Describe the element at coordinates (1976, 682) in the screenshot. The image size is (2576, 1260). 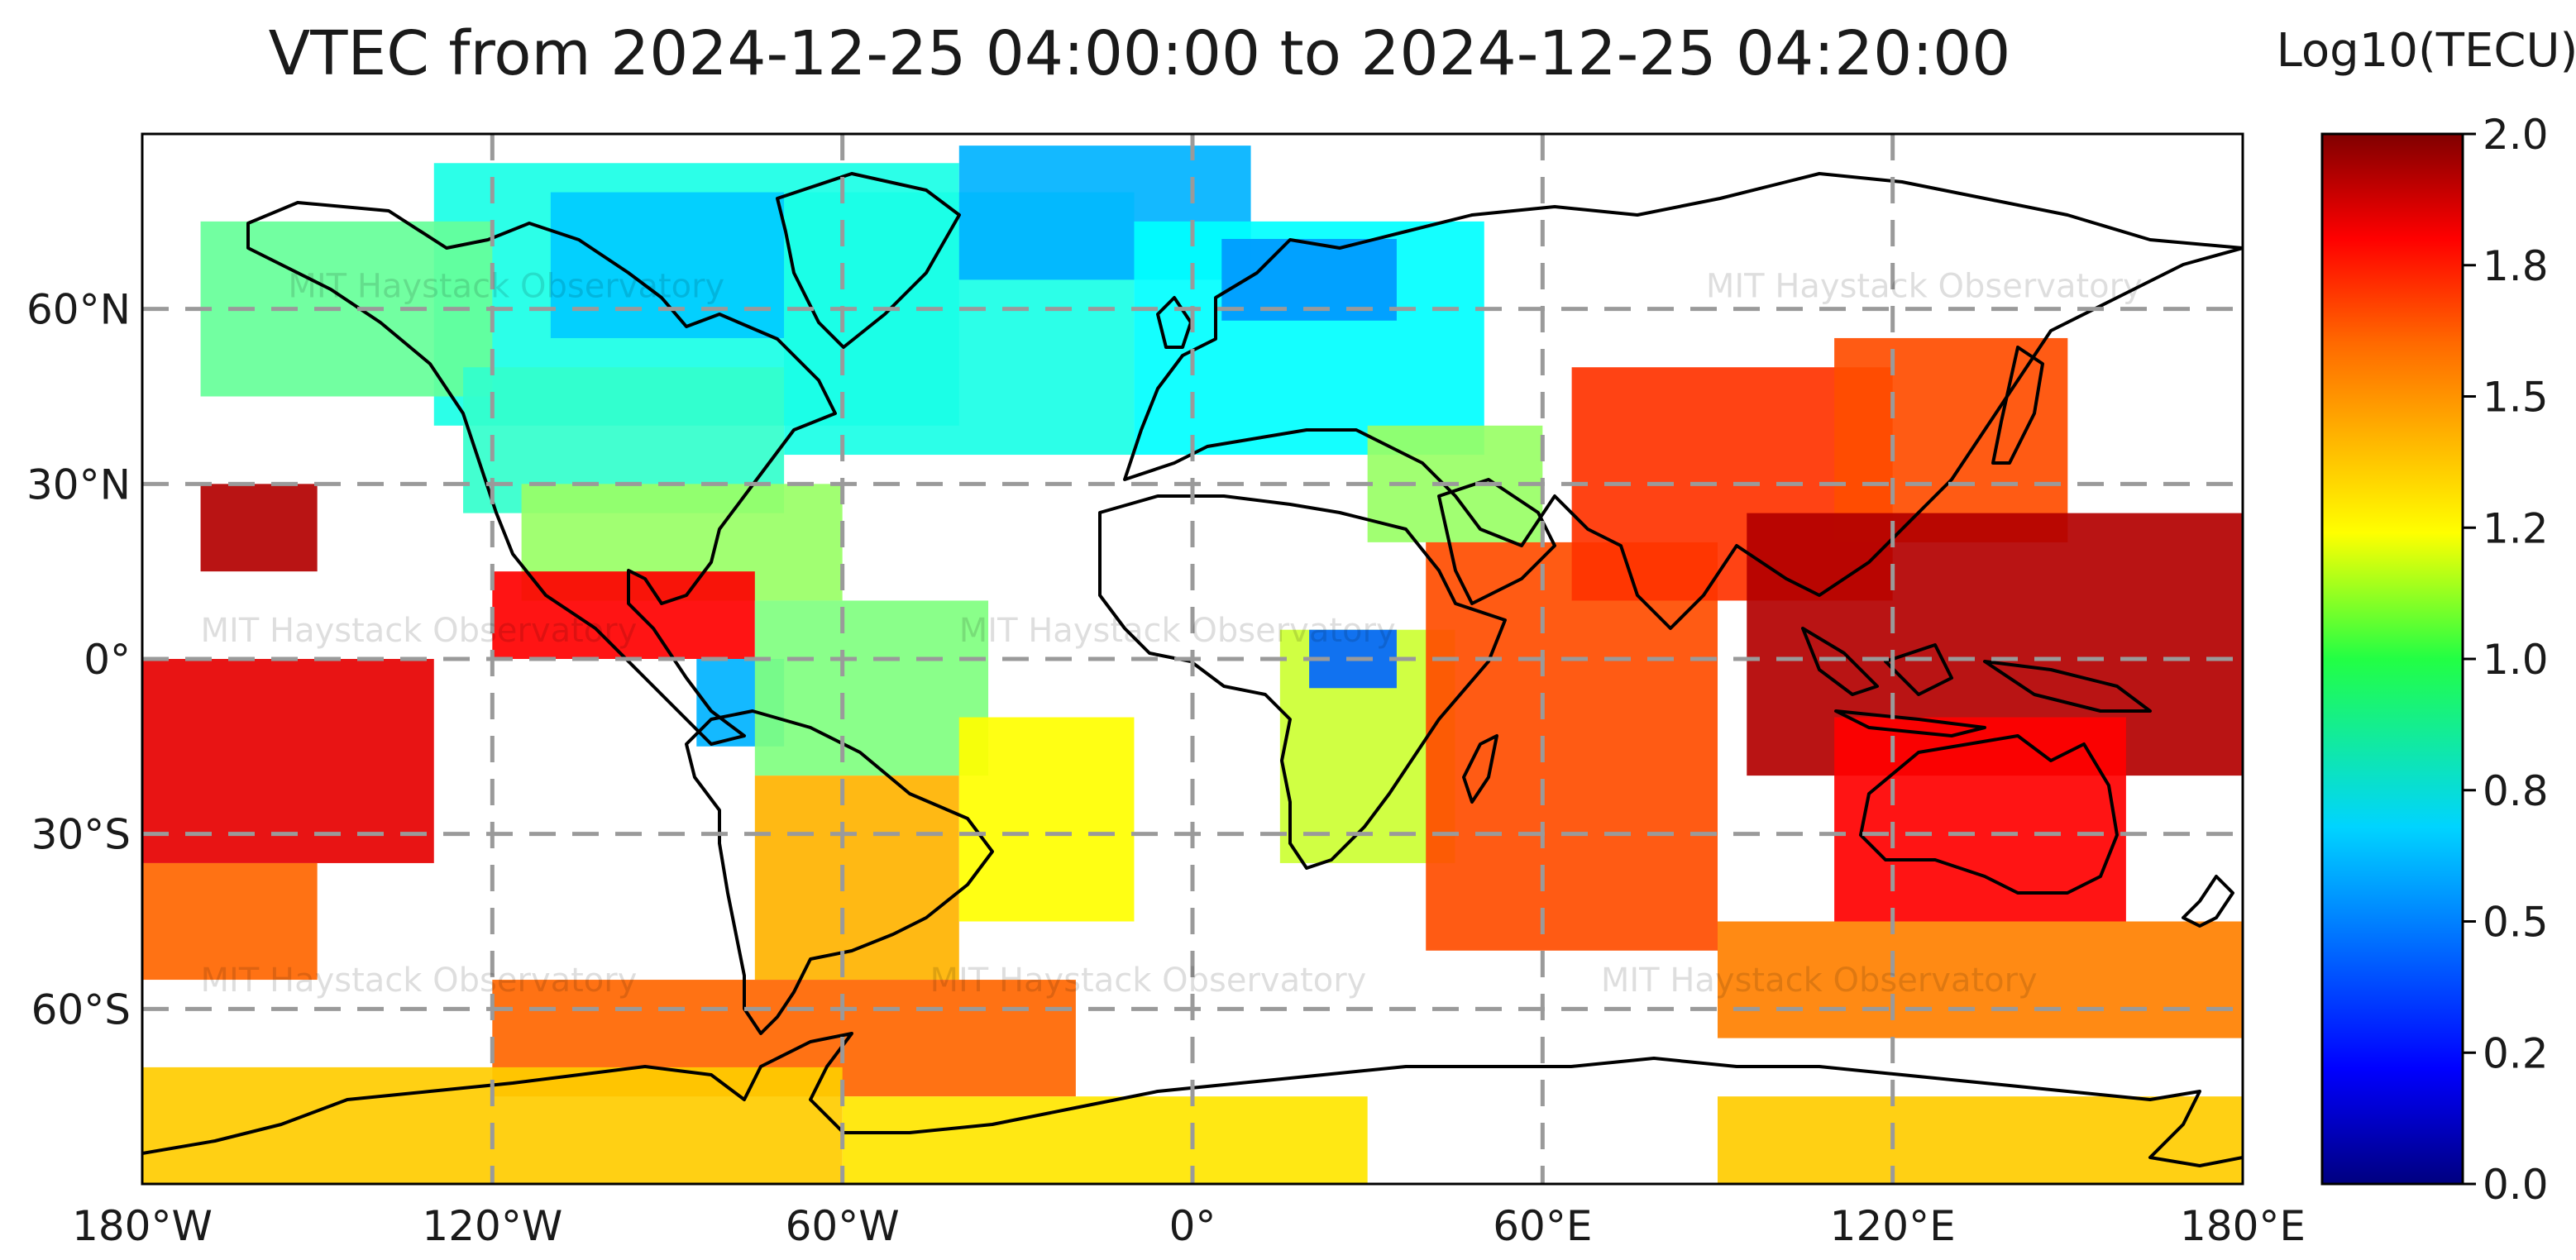
I see `coastline-indonesia` at that location.